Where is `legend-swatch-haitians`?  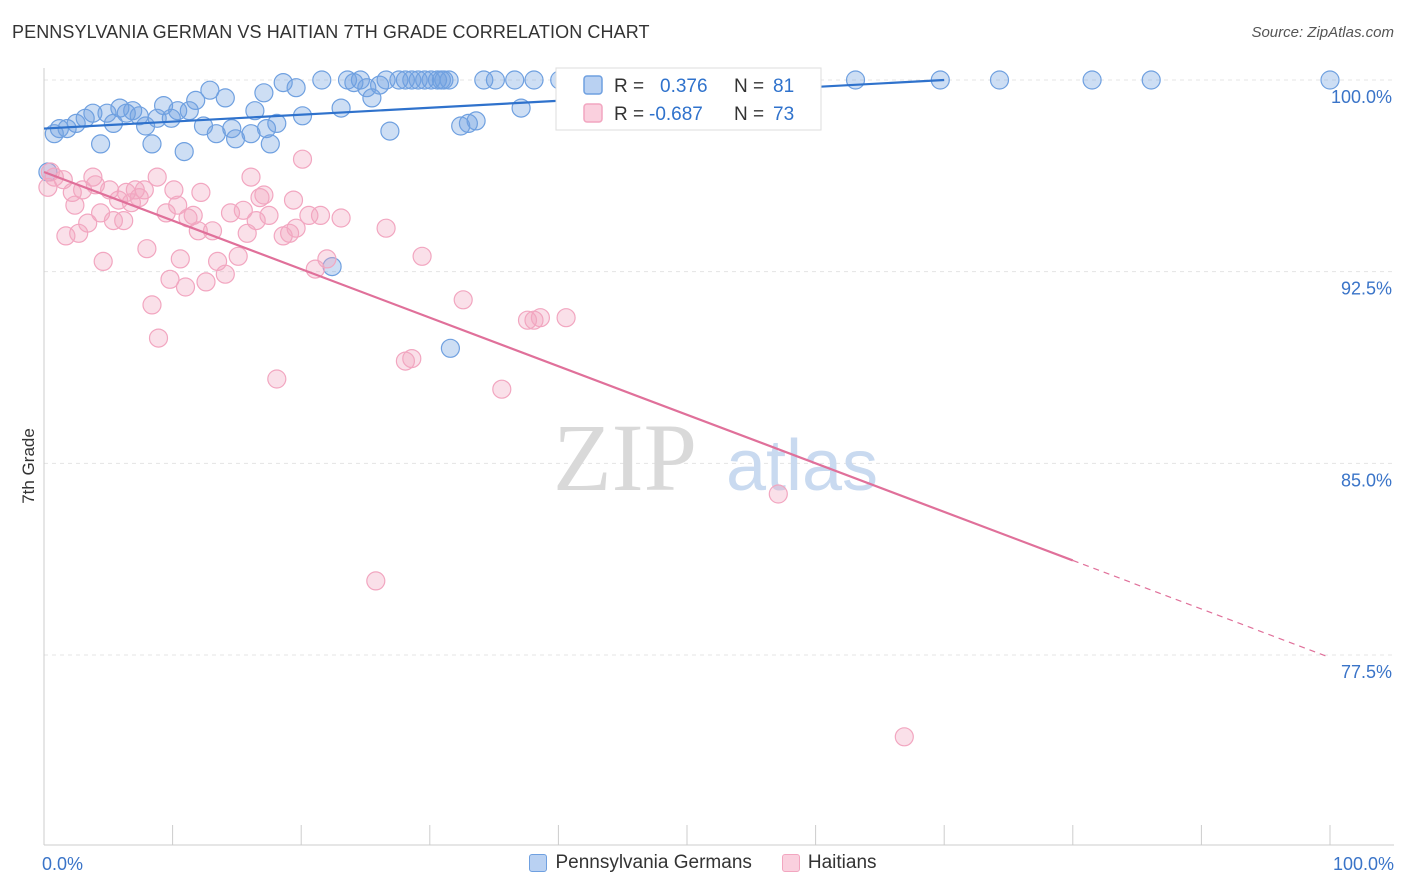
legend-swatch-haitians is located at coordinates (790, 863).